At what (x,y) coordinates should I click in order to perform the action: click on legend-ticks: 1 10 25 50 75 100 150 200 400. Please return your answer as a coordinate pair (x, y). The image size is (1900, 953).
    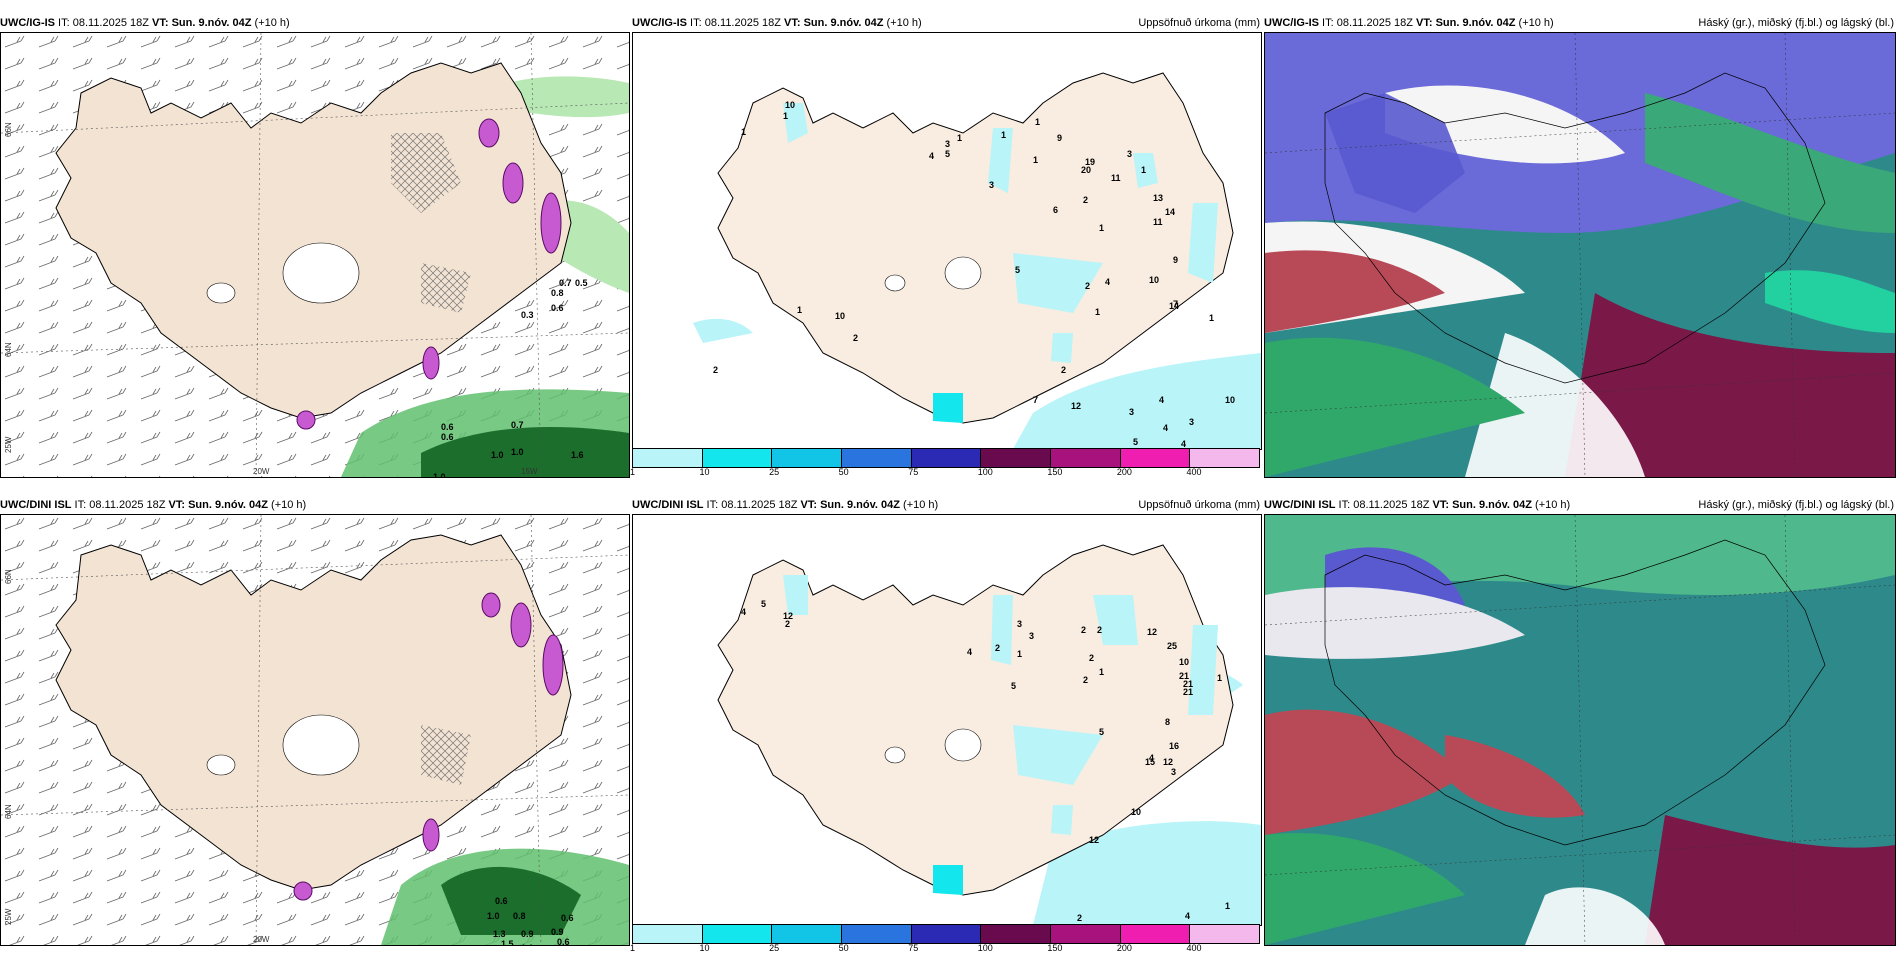
    Looking at the image, I should click on (944, 472).